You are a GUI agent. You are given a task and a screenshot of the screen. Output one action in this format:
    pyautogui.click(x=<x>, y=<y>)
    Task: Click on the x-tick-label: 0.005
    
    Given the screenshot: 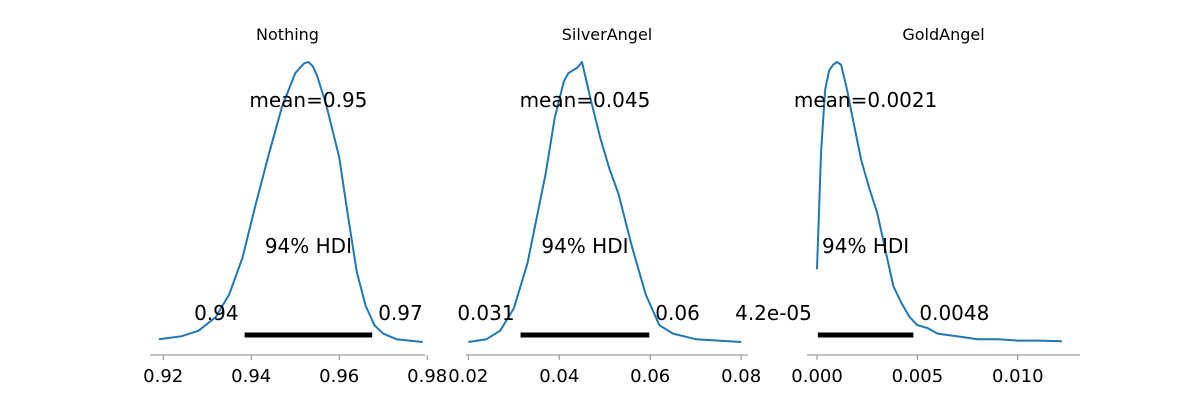 What is the action you would take?
    pyautogui.click(x=918, y=376)
    